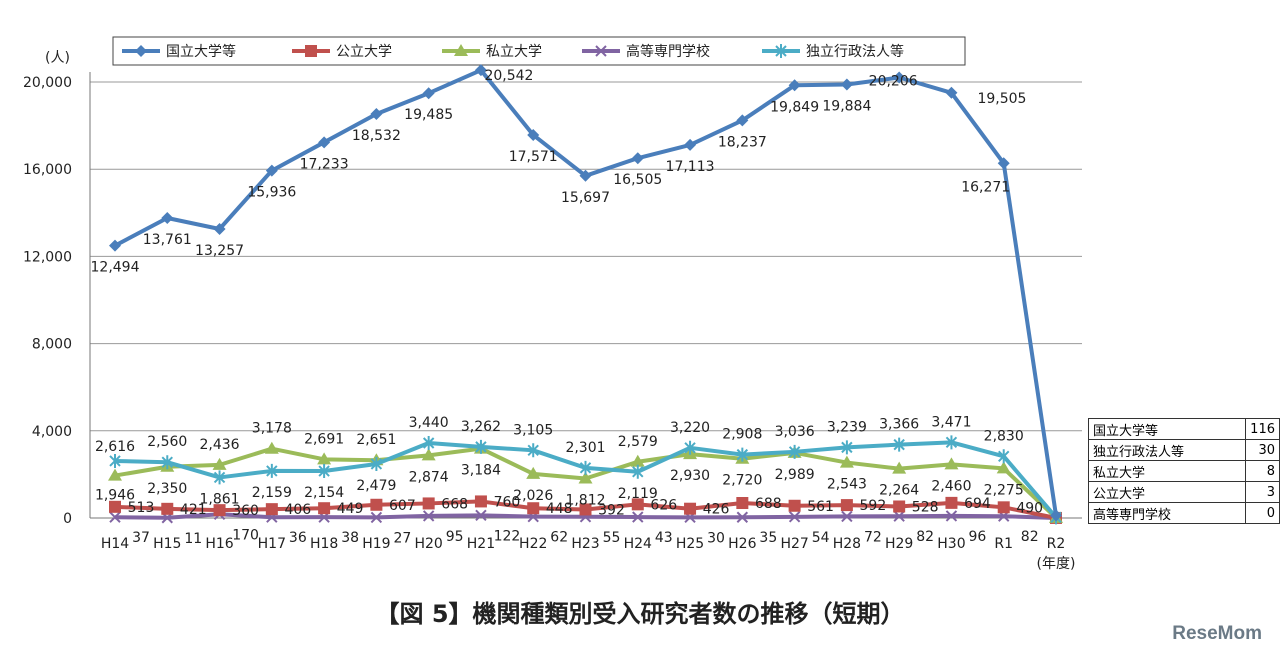 The width and height of the screenshot is (1280, 659). I want to click on data-label: 3,036, so click(795, 432).